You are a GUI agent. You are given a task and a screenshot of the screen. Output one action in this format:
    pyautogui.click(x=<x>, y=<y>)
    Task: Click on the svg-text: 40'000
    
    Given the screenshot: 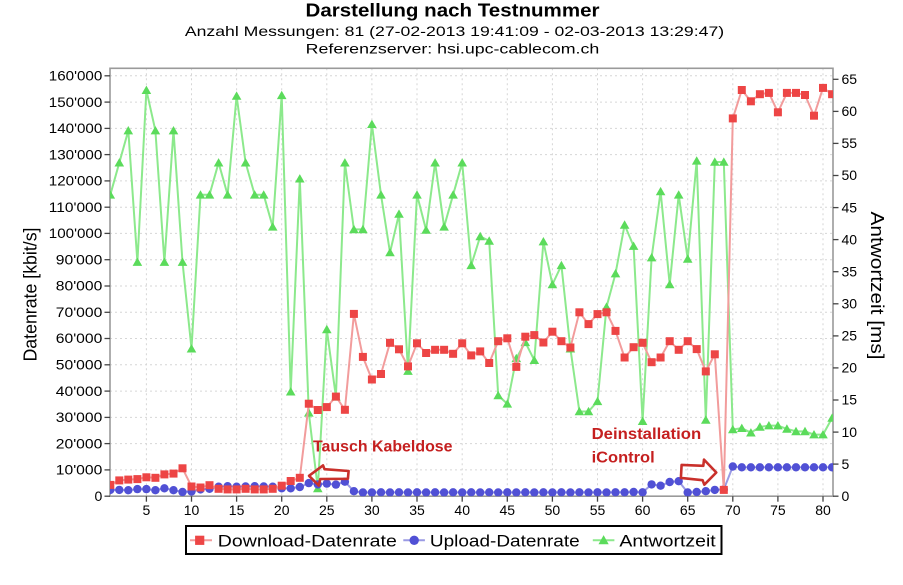 What is the action you would take?
    pyautogui.click(x=79, y=391)
    